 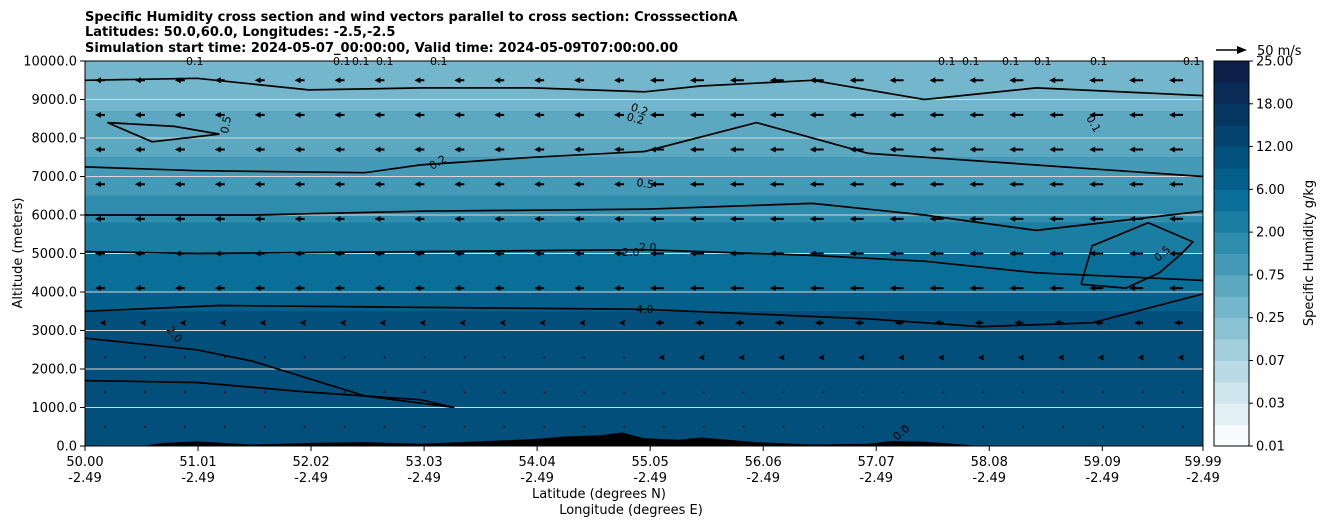 I want to click on colorbar-tick-label: 6.00, so click(x=1270, y=190).